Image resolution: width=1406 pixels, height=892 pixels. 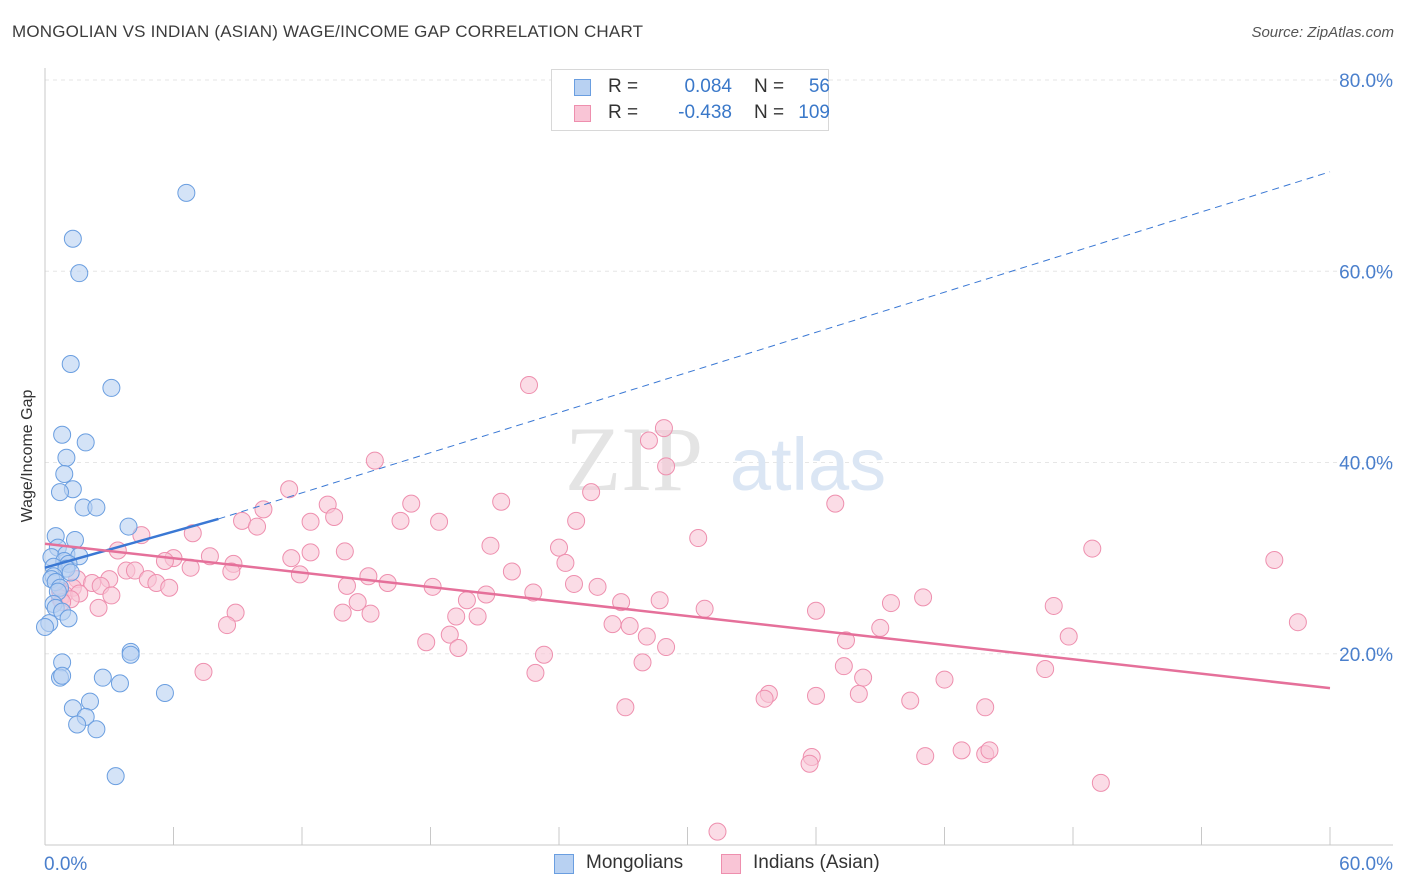 What do you see at coordinates (725, 459) in the screenshot?
I see `watermark: ZIP atlas` at bounding box center [725, 459].